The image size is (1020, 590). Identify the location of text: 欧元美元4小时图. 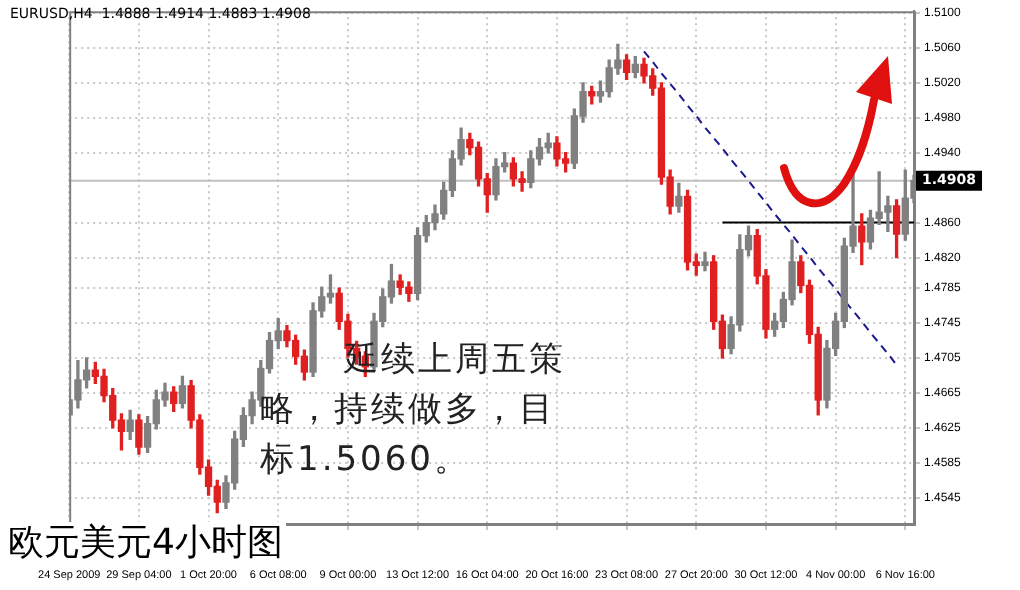
(145, 543).